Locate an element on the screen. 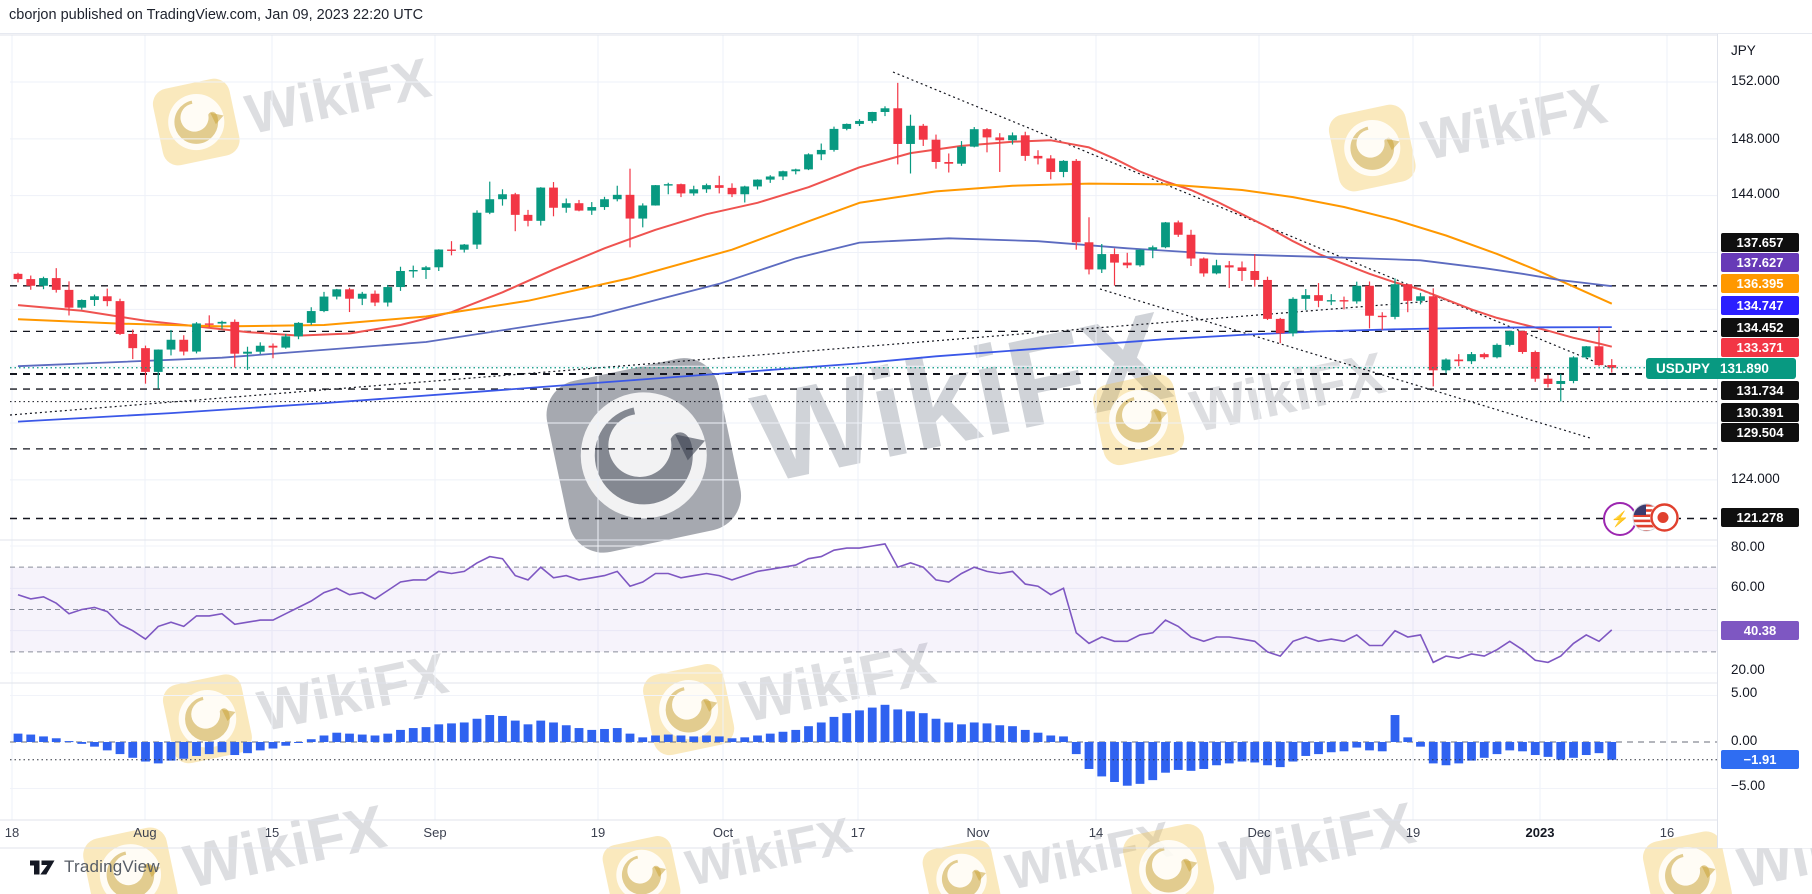  ma-slow-slate is located at coordinates (814, 302).